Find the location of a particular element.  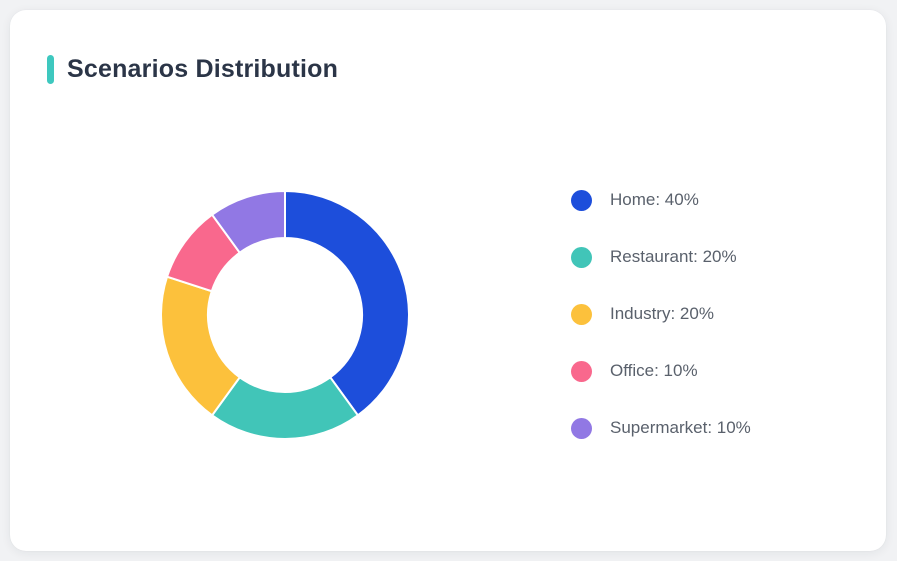

legend-label: Office: 10% is located at coordinates (654, 370).